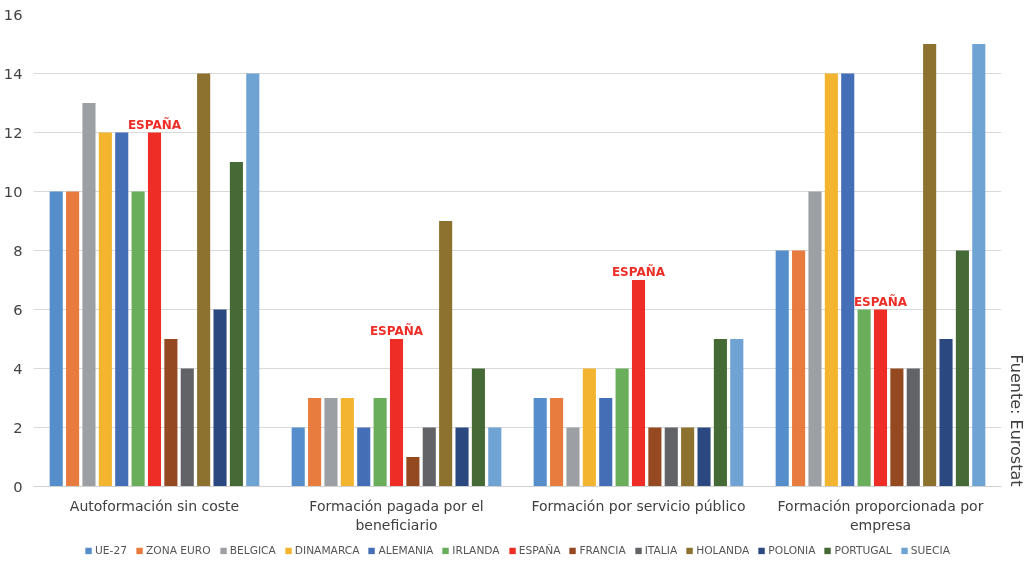 This screenshot has width=1032, height=567. Describe the element at coordinates (539, 550) in the screenshot. I see `legend-label: ESPAÑA` at that location.